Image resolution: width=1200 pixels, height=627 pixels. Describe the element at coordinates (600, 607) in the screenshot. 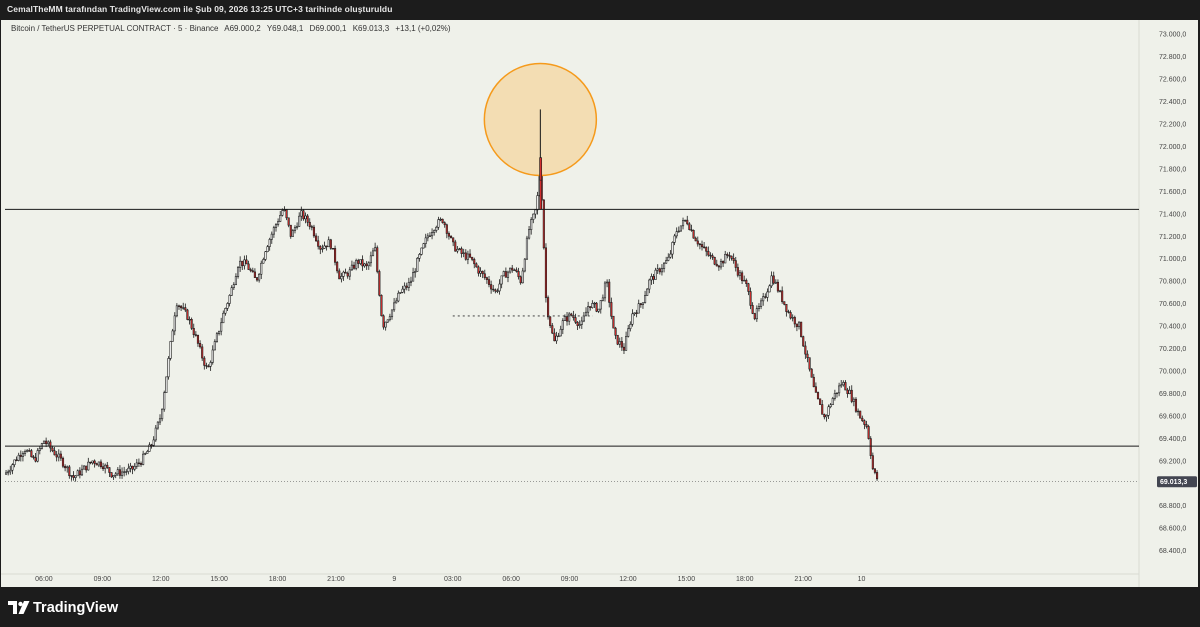

I see `footer-bar` at that location.